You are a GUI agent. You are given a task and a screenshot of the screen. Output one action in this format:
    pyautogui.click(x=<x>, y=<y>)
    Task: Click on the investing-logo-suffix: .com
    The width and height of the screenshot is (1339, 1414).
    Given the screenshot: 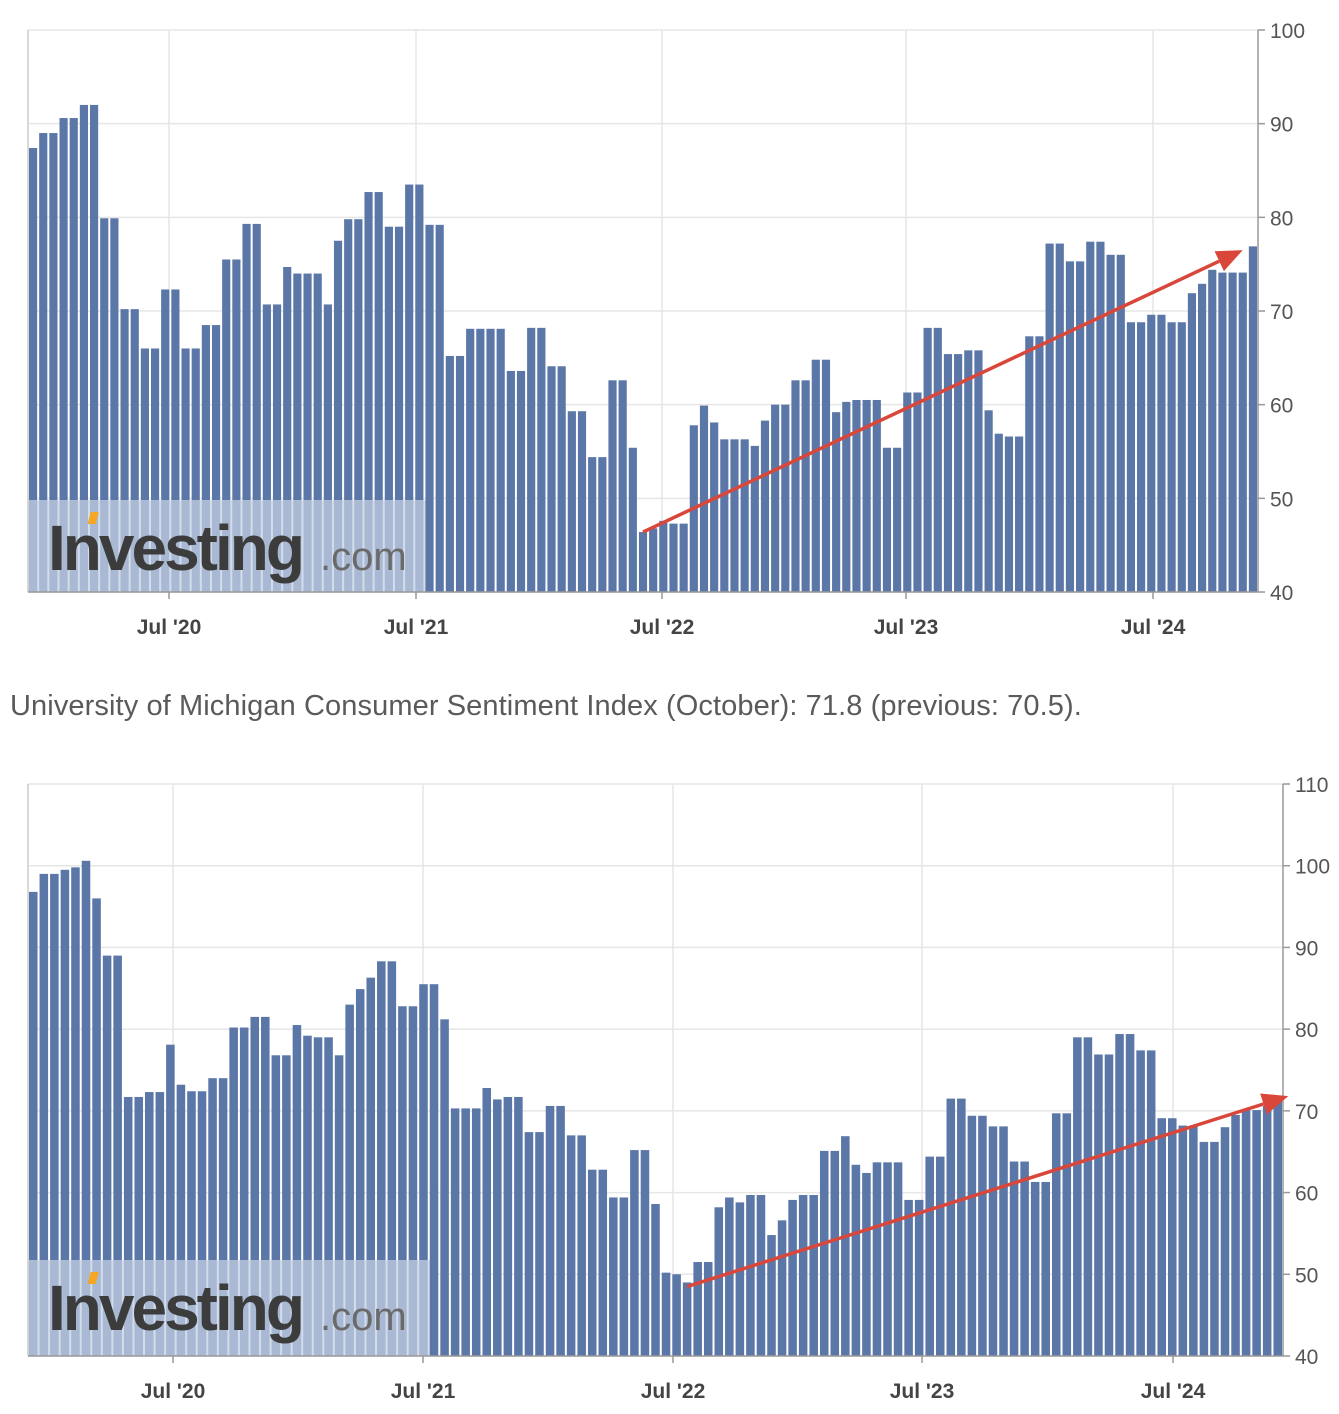 What is the action you would take?
    pyautogui.click(x=363, y=557)
    